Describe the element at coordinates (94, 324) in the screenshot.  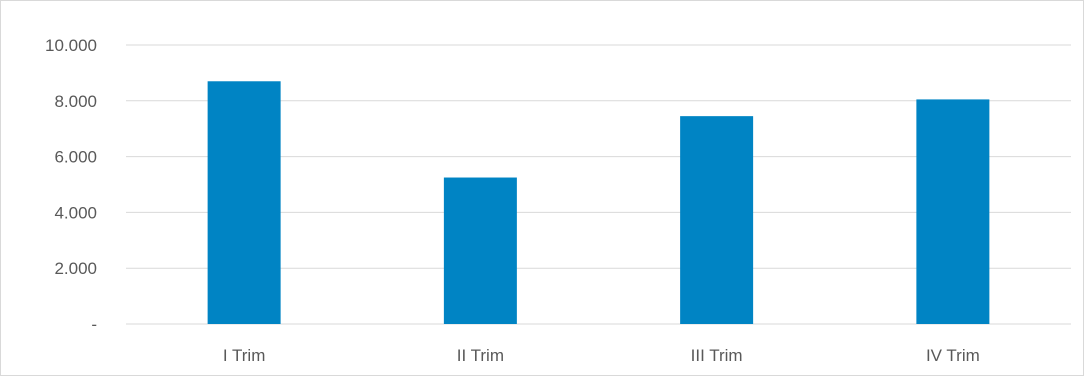
I see `y-tick-label-0: -` at that location.